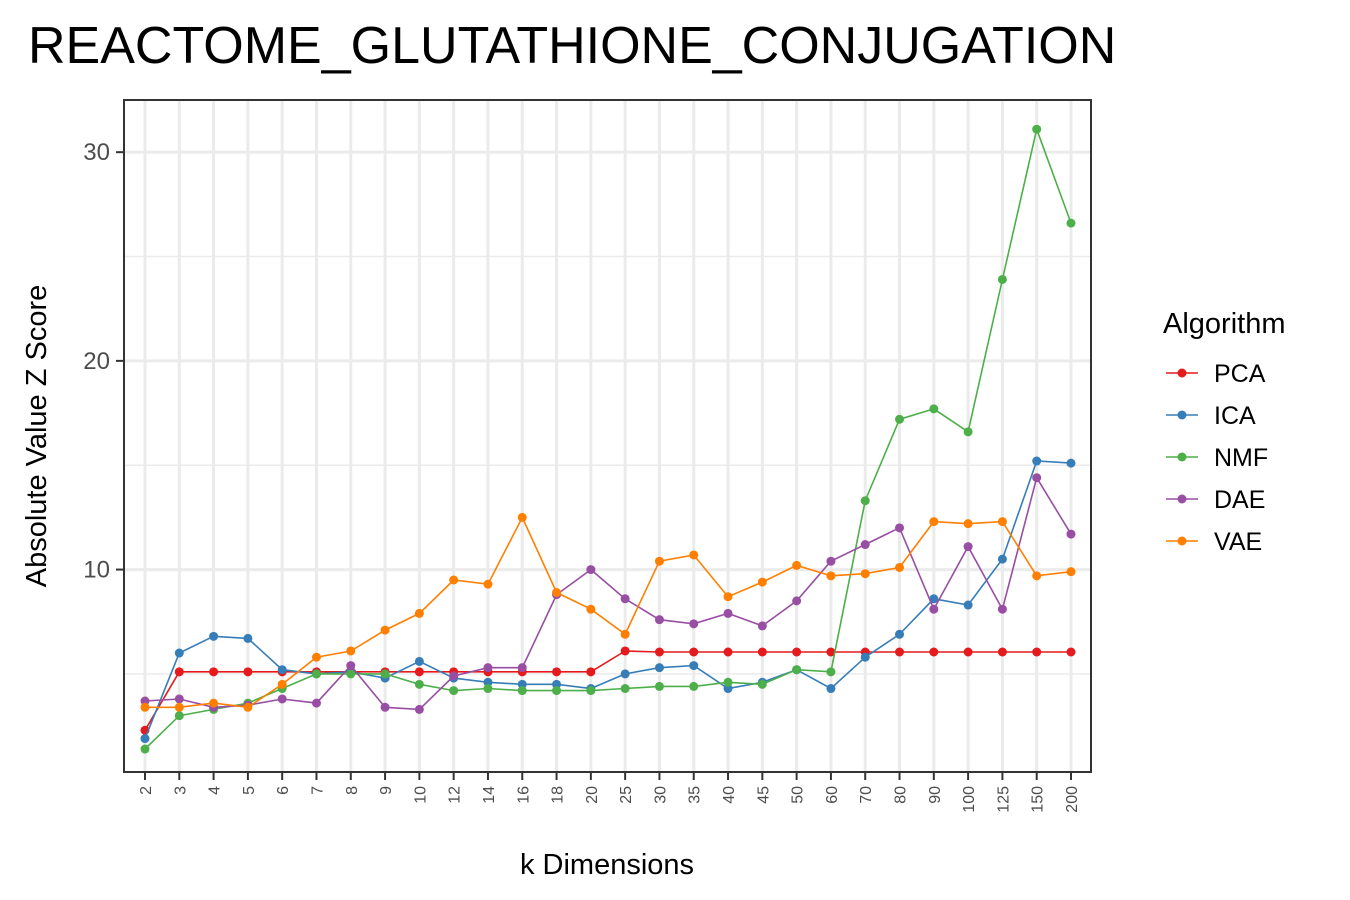 The width and height of the screenshot is (1350, 900). Describe the element at coordinates (489, 795) in the screenshot. I see `x-tick-label: 14` at that location.